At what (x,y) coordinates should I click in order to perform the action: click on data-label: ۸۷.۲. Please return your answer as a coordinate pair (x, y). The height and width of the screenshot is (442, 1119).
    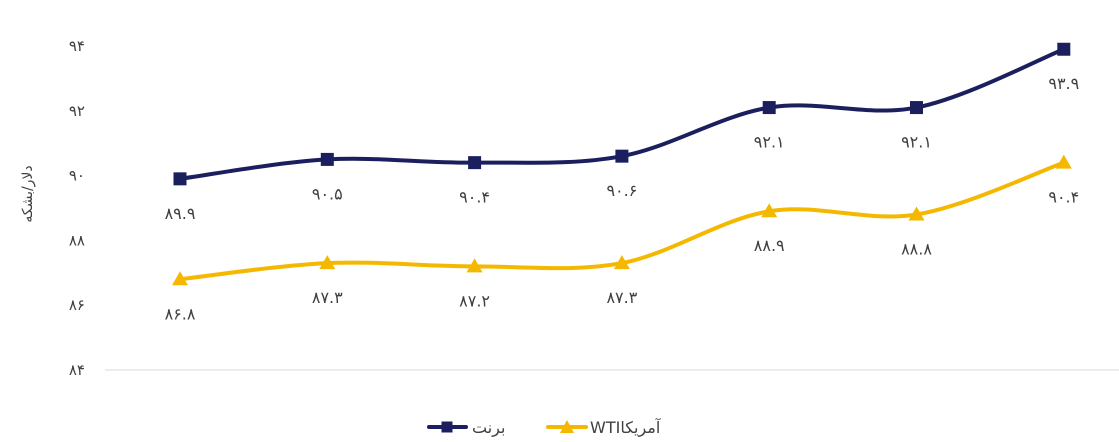
    Looking at the image, I should click on (474, 300).